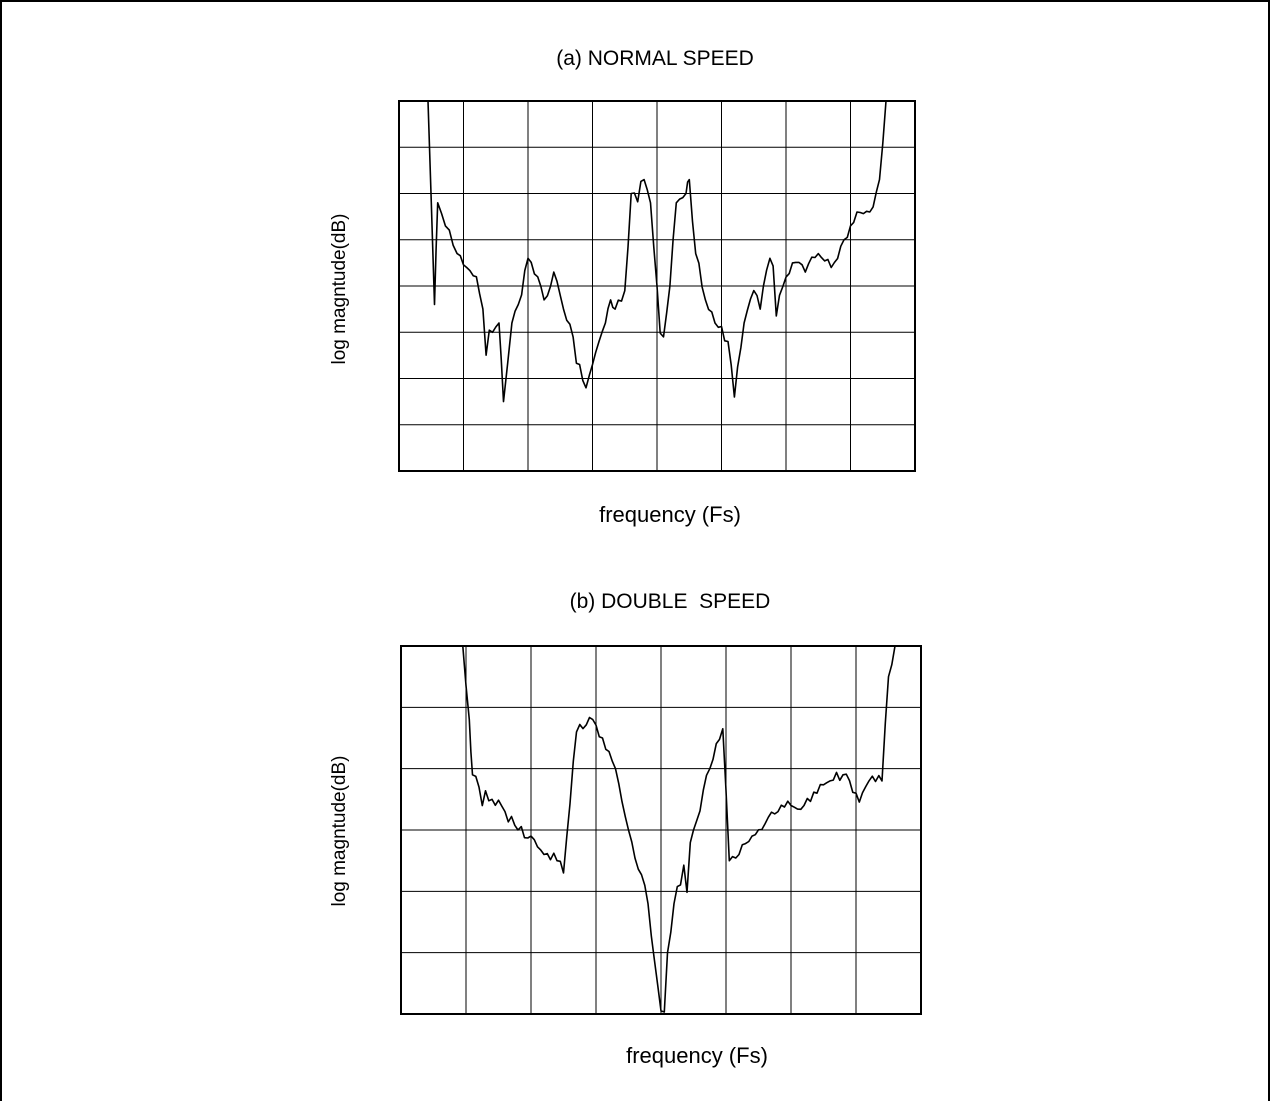  Describe the element at coordinates (670, 601) in the screenshot. I see `chart-b-title: (b) DOUBLE SPEED` at that location.